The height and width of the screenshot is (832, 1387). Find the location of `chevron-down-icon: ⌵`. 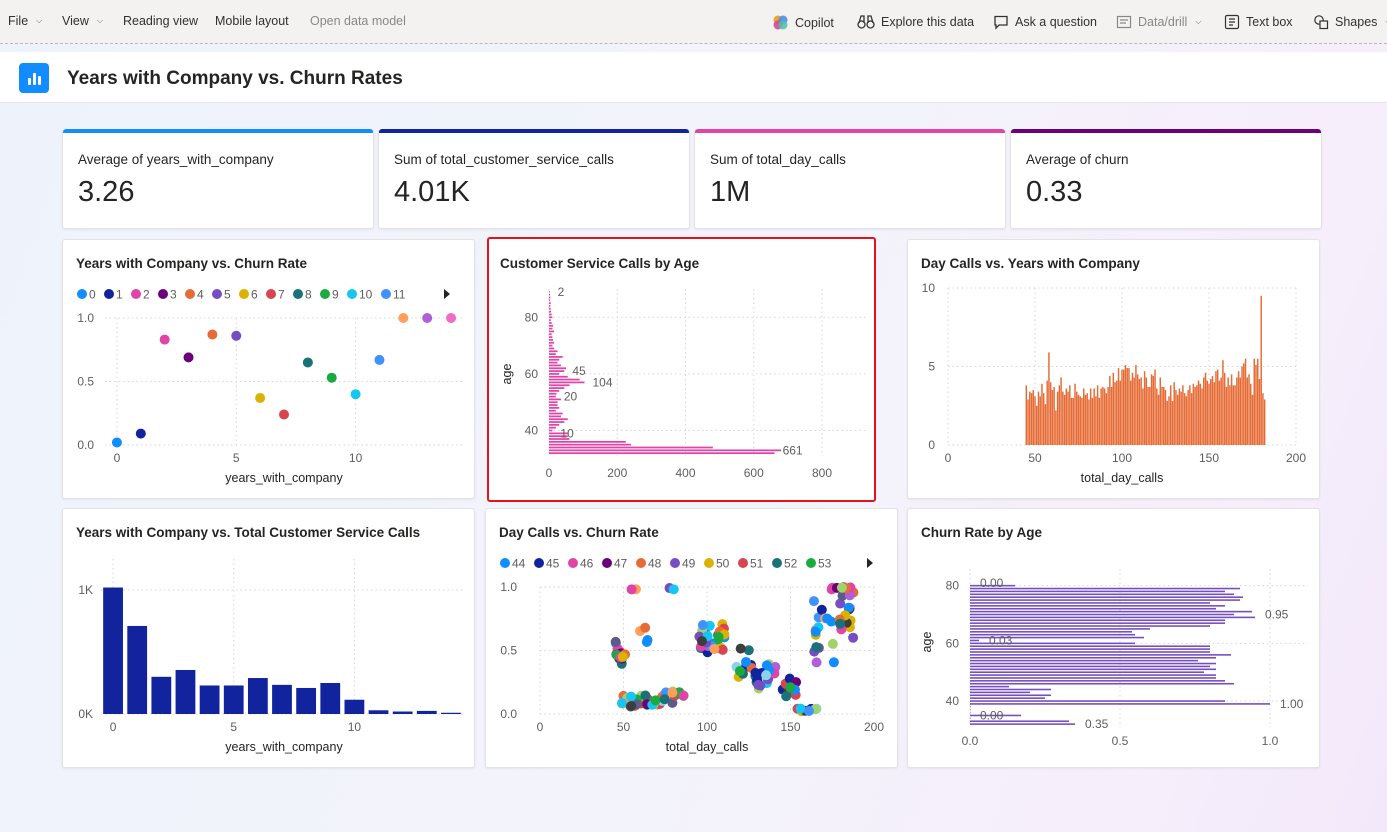

chevron-down-icon: ⌵ is located at coordinates (1198, 21).